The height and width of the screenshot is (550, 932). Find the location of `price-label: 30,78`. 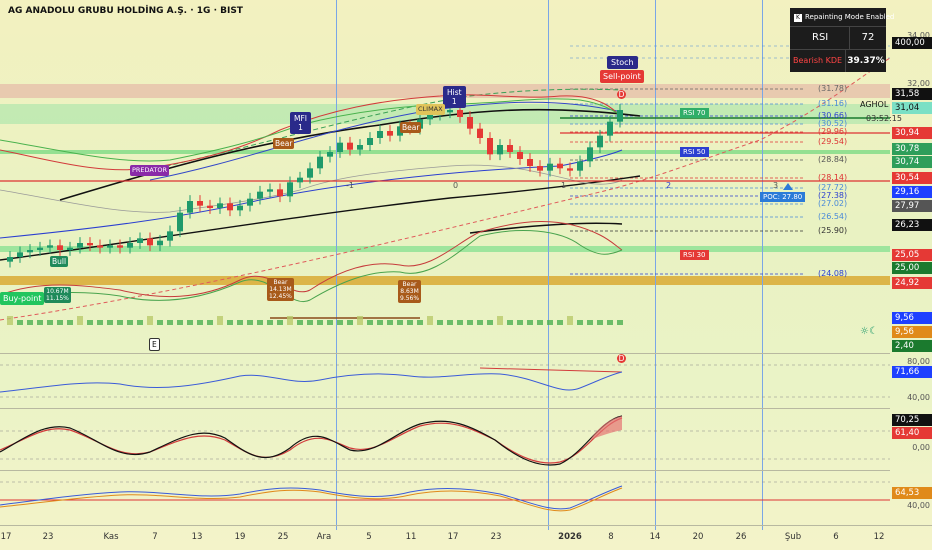

price-label: 30,78 is located at coordinates (912, 149).